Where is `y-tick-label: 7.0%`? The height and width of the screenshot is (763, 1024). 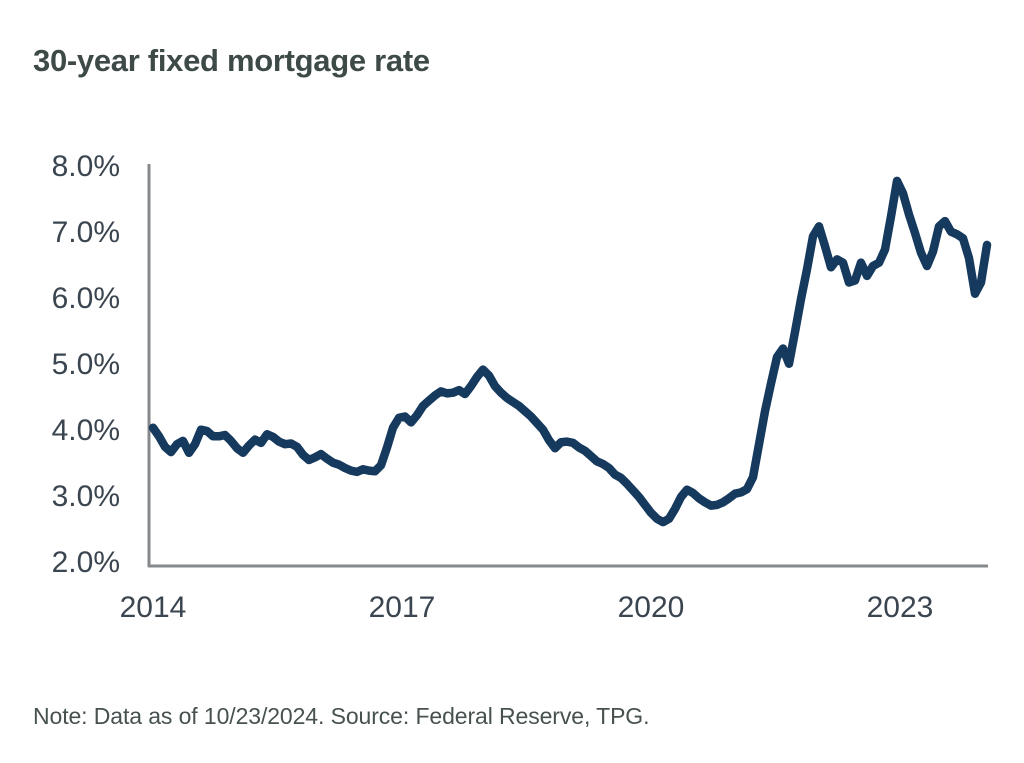 y-tick-label: 7.0% is located at coordinates (85, 232).